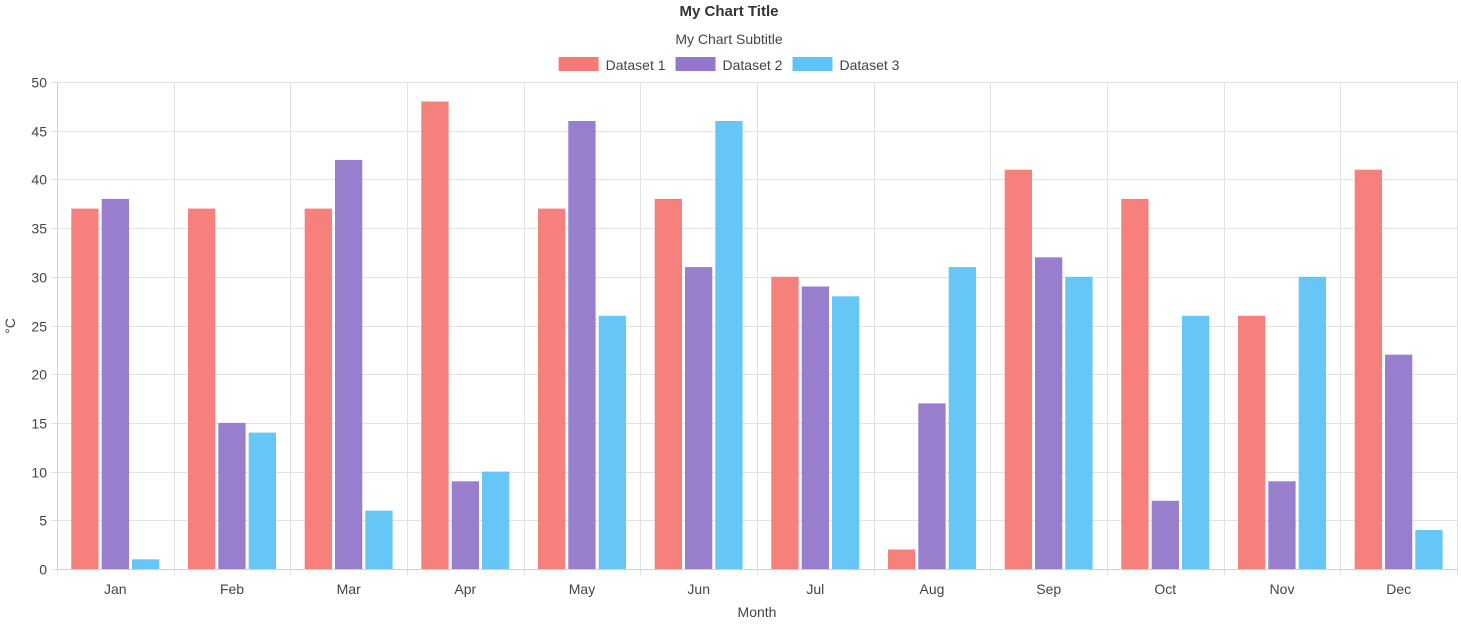 Image resolution: width=1461 pixels, height=625 pixels. I want to click on bar-dataset-1-sep, so click(1018, 369).